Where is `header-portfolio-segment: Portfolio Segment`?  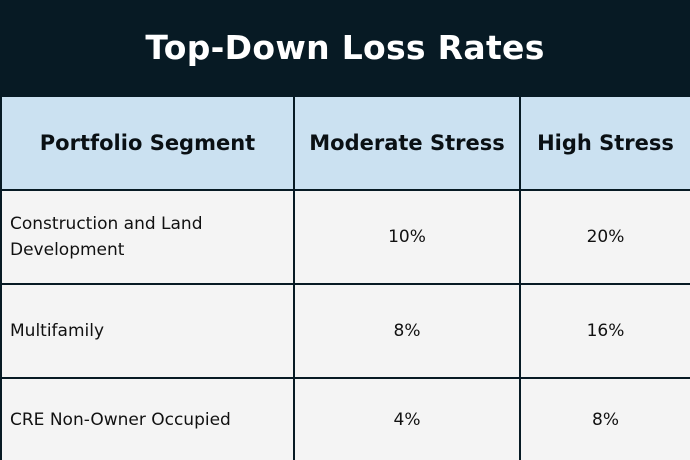
header-portfolio-segment: Portfolio Segment is located at coordinates (147, 143).